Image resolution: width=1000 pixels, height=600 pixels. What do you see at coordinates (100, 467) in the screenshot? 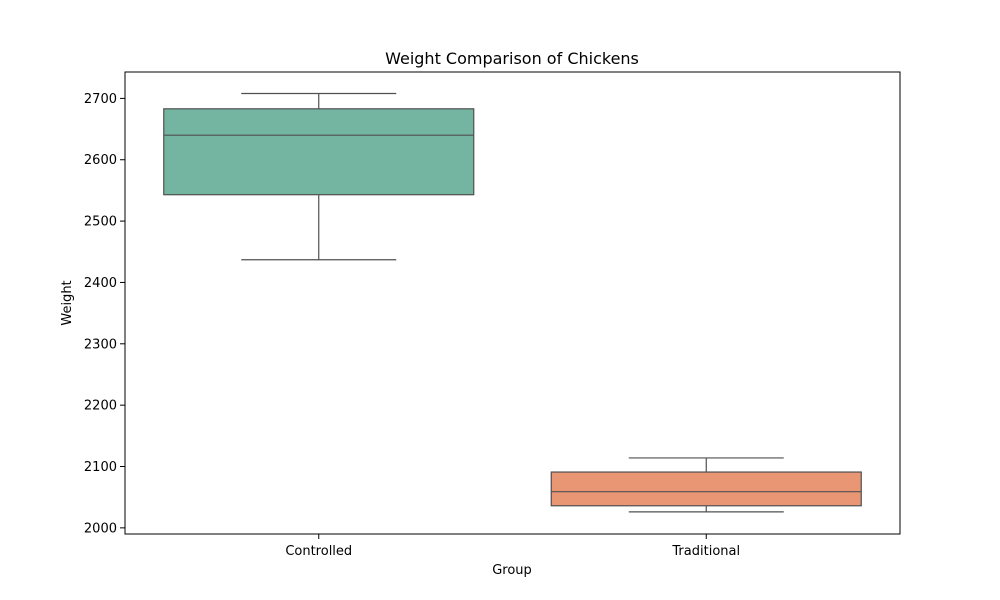
I see `y-tick-label: 2100` at bounding box center [100, 467].